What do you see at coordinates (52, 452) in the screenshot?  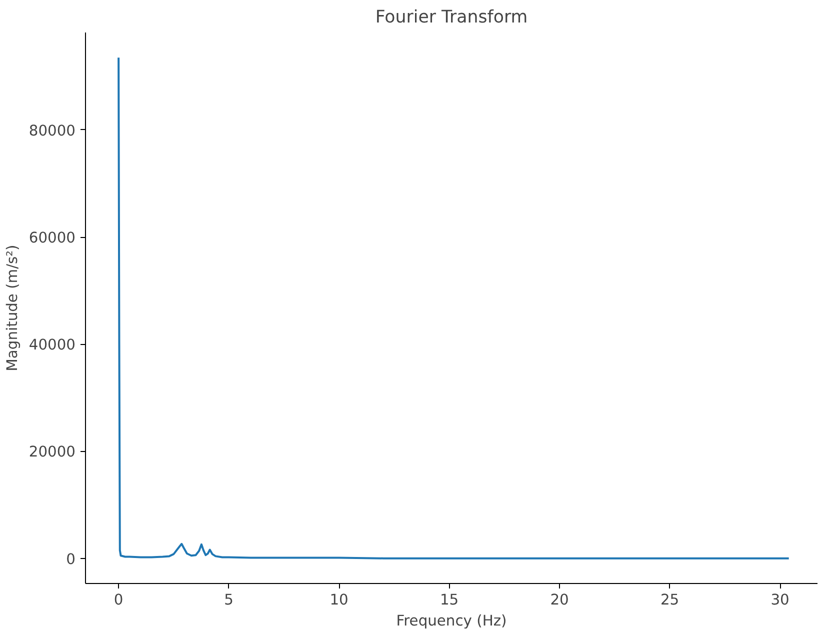 I see `y-tick-label: 20000` at bounding box center [52, 452].